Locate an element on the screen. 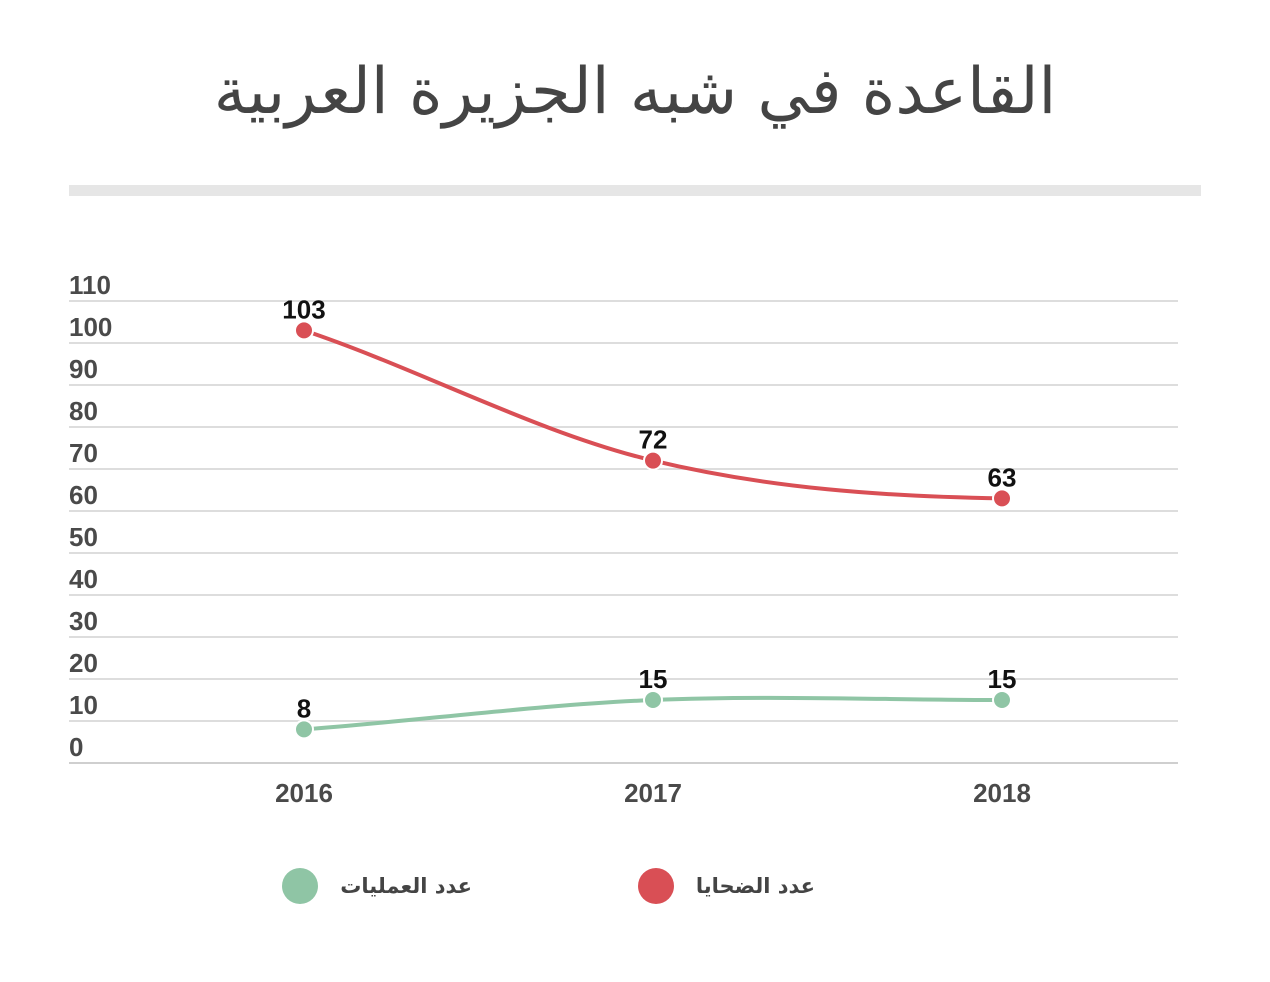 The height and width of the screenshot is (982, 1270). x-axis-ticks: 2016 2017 2018 is located at coordinates (653, 793).